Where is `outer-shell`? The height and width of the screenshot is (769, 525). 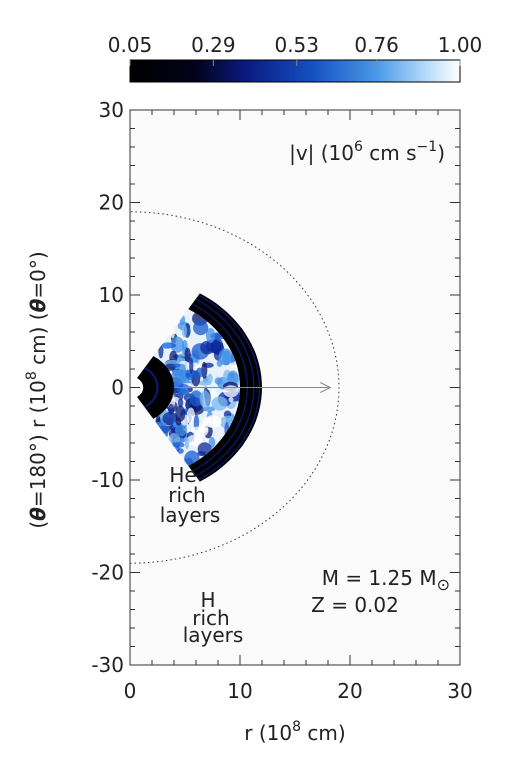 outer-shell is located at coordinates (225, 387).